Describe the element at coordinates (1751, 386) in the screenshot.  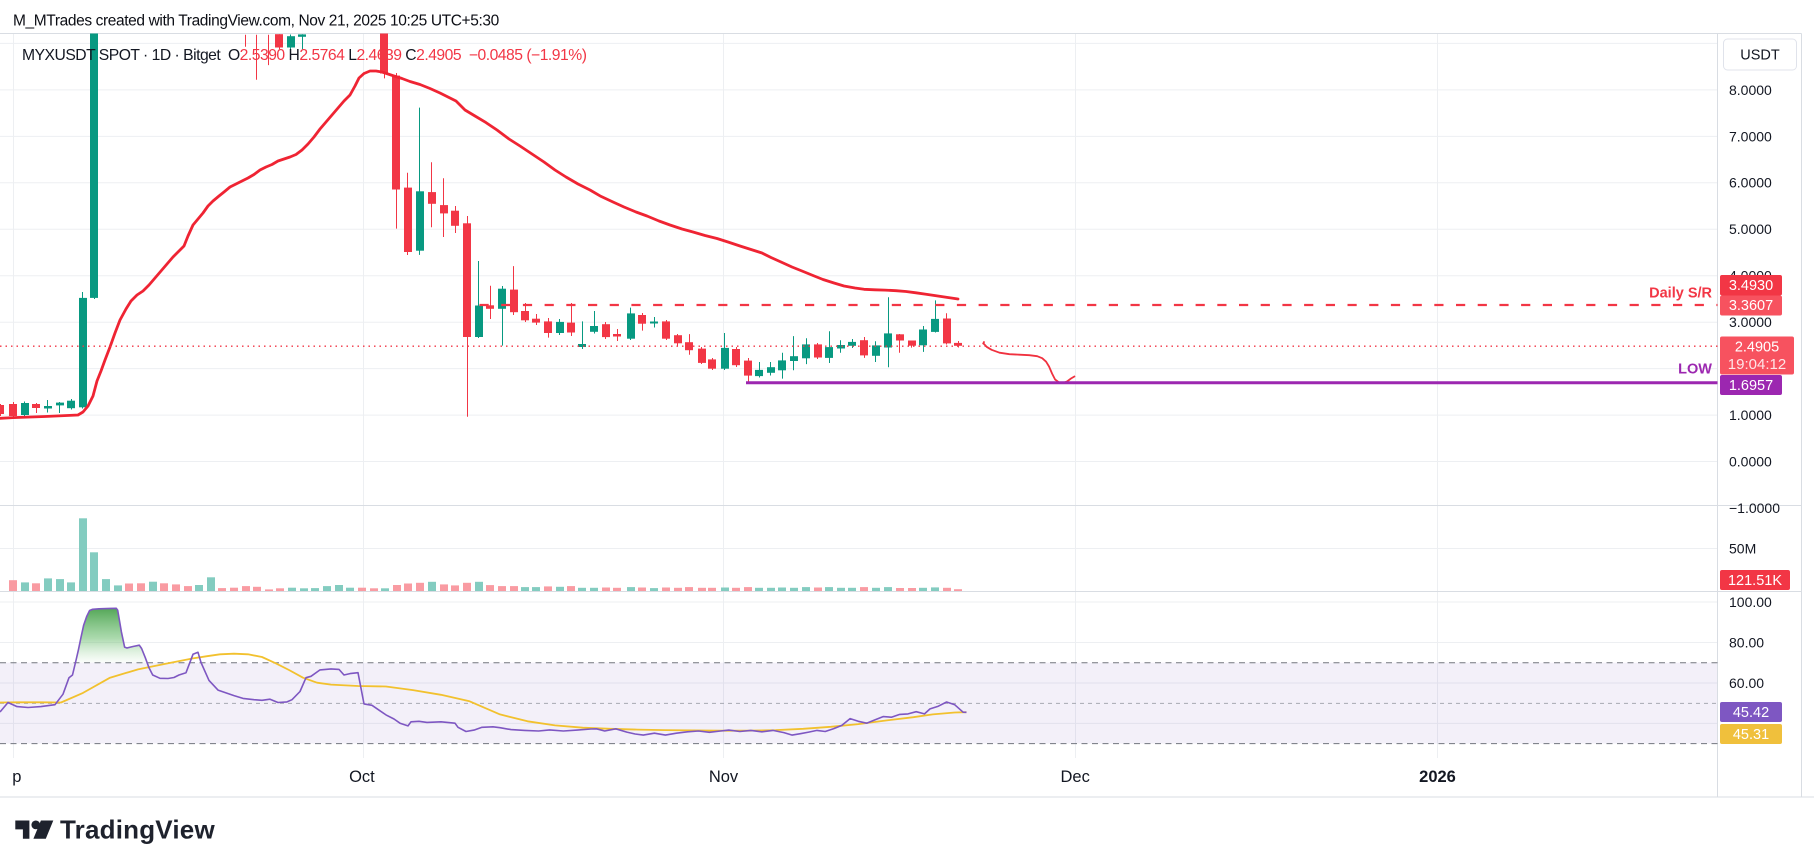
I see `svg-text: 1.6957` at that location.